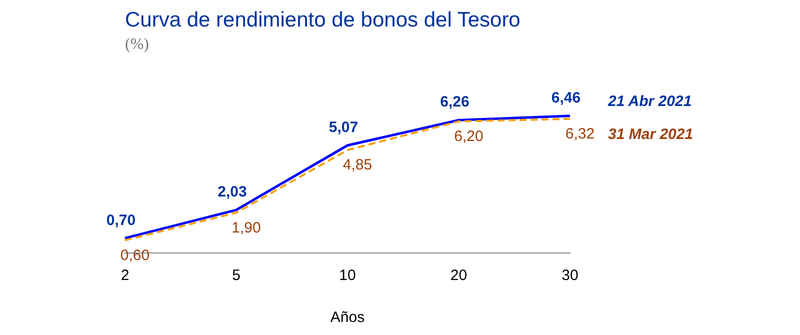 This screenshot has height=335, width=800. What do you see at coordinates (357, 165) in the screenshot?
I see `data-label: 4,85` at bounding box center [357, 165].